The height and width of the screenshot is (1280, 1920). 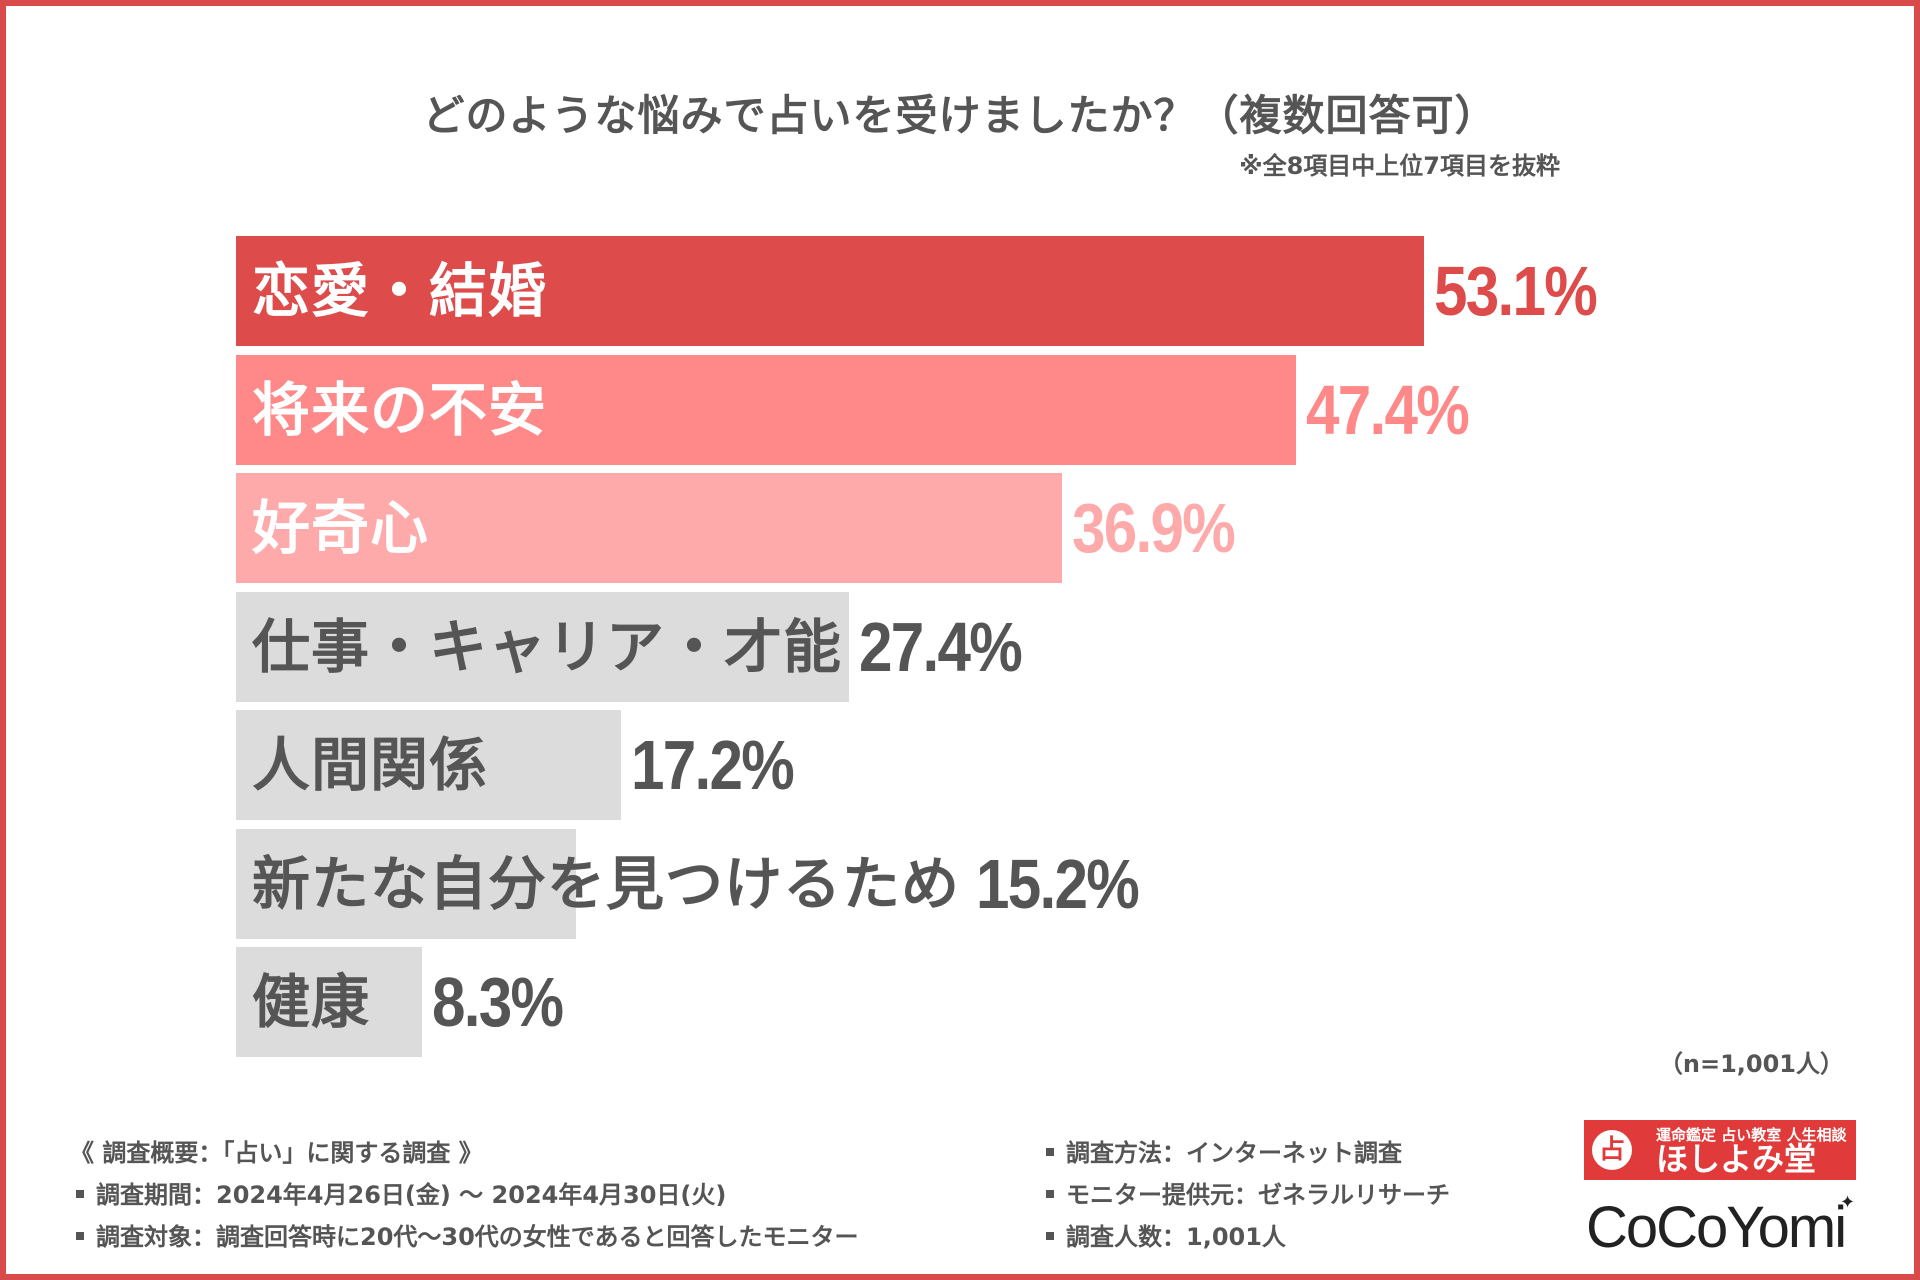 What do you see at coordinates (1258, 1195) in the screenshot?
I see `survey-provider-text: モニター提供元：ゼネラルリサーチ` at bounding box center [1258, 1195].